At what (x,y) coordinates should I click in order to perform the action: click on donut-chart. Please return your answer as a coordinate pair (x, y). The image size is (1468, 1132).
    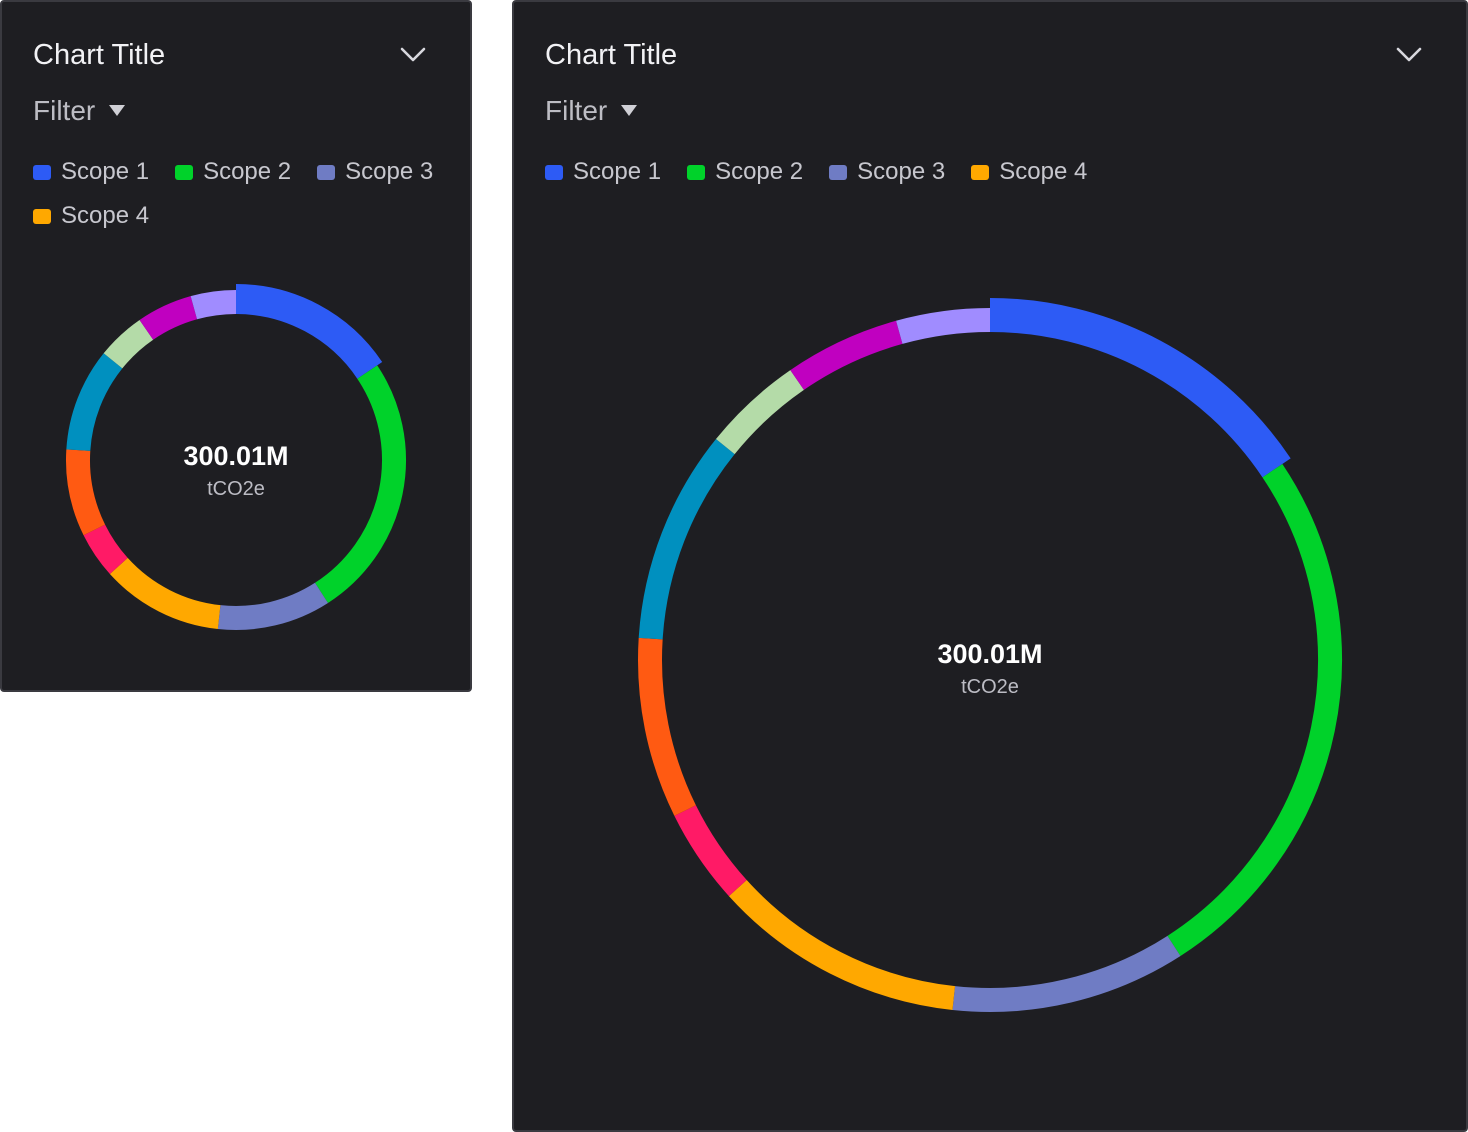
    Looking at the image, I should click on (236, 457).